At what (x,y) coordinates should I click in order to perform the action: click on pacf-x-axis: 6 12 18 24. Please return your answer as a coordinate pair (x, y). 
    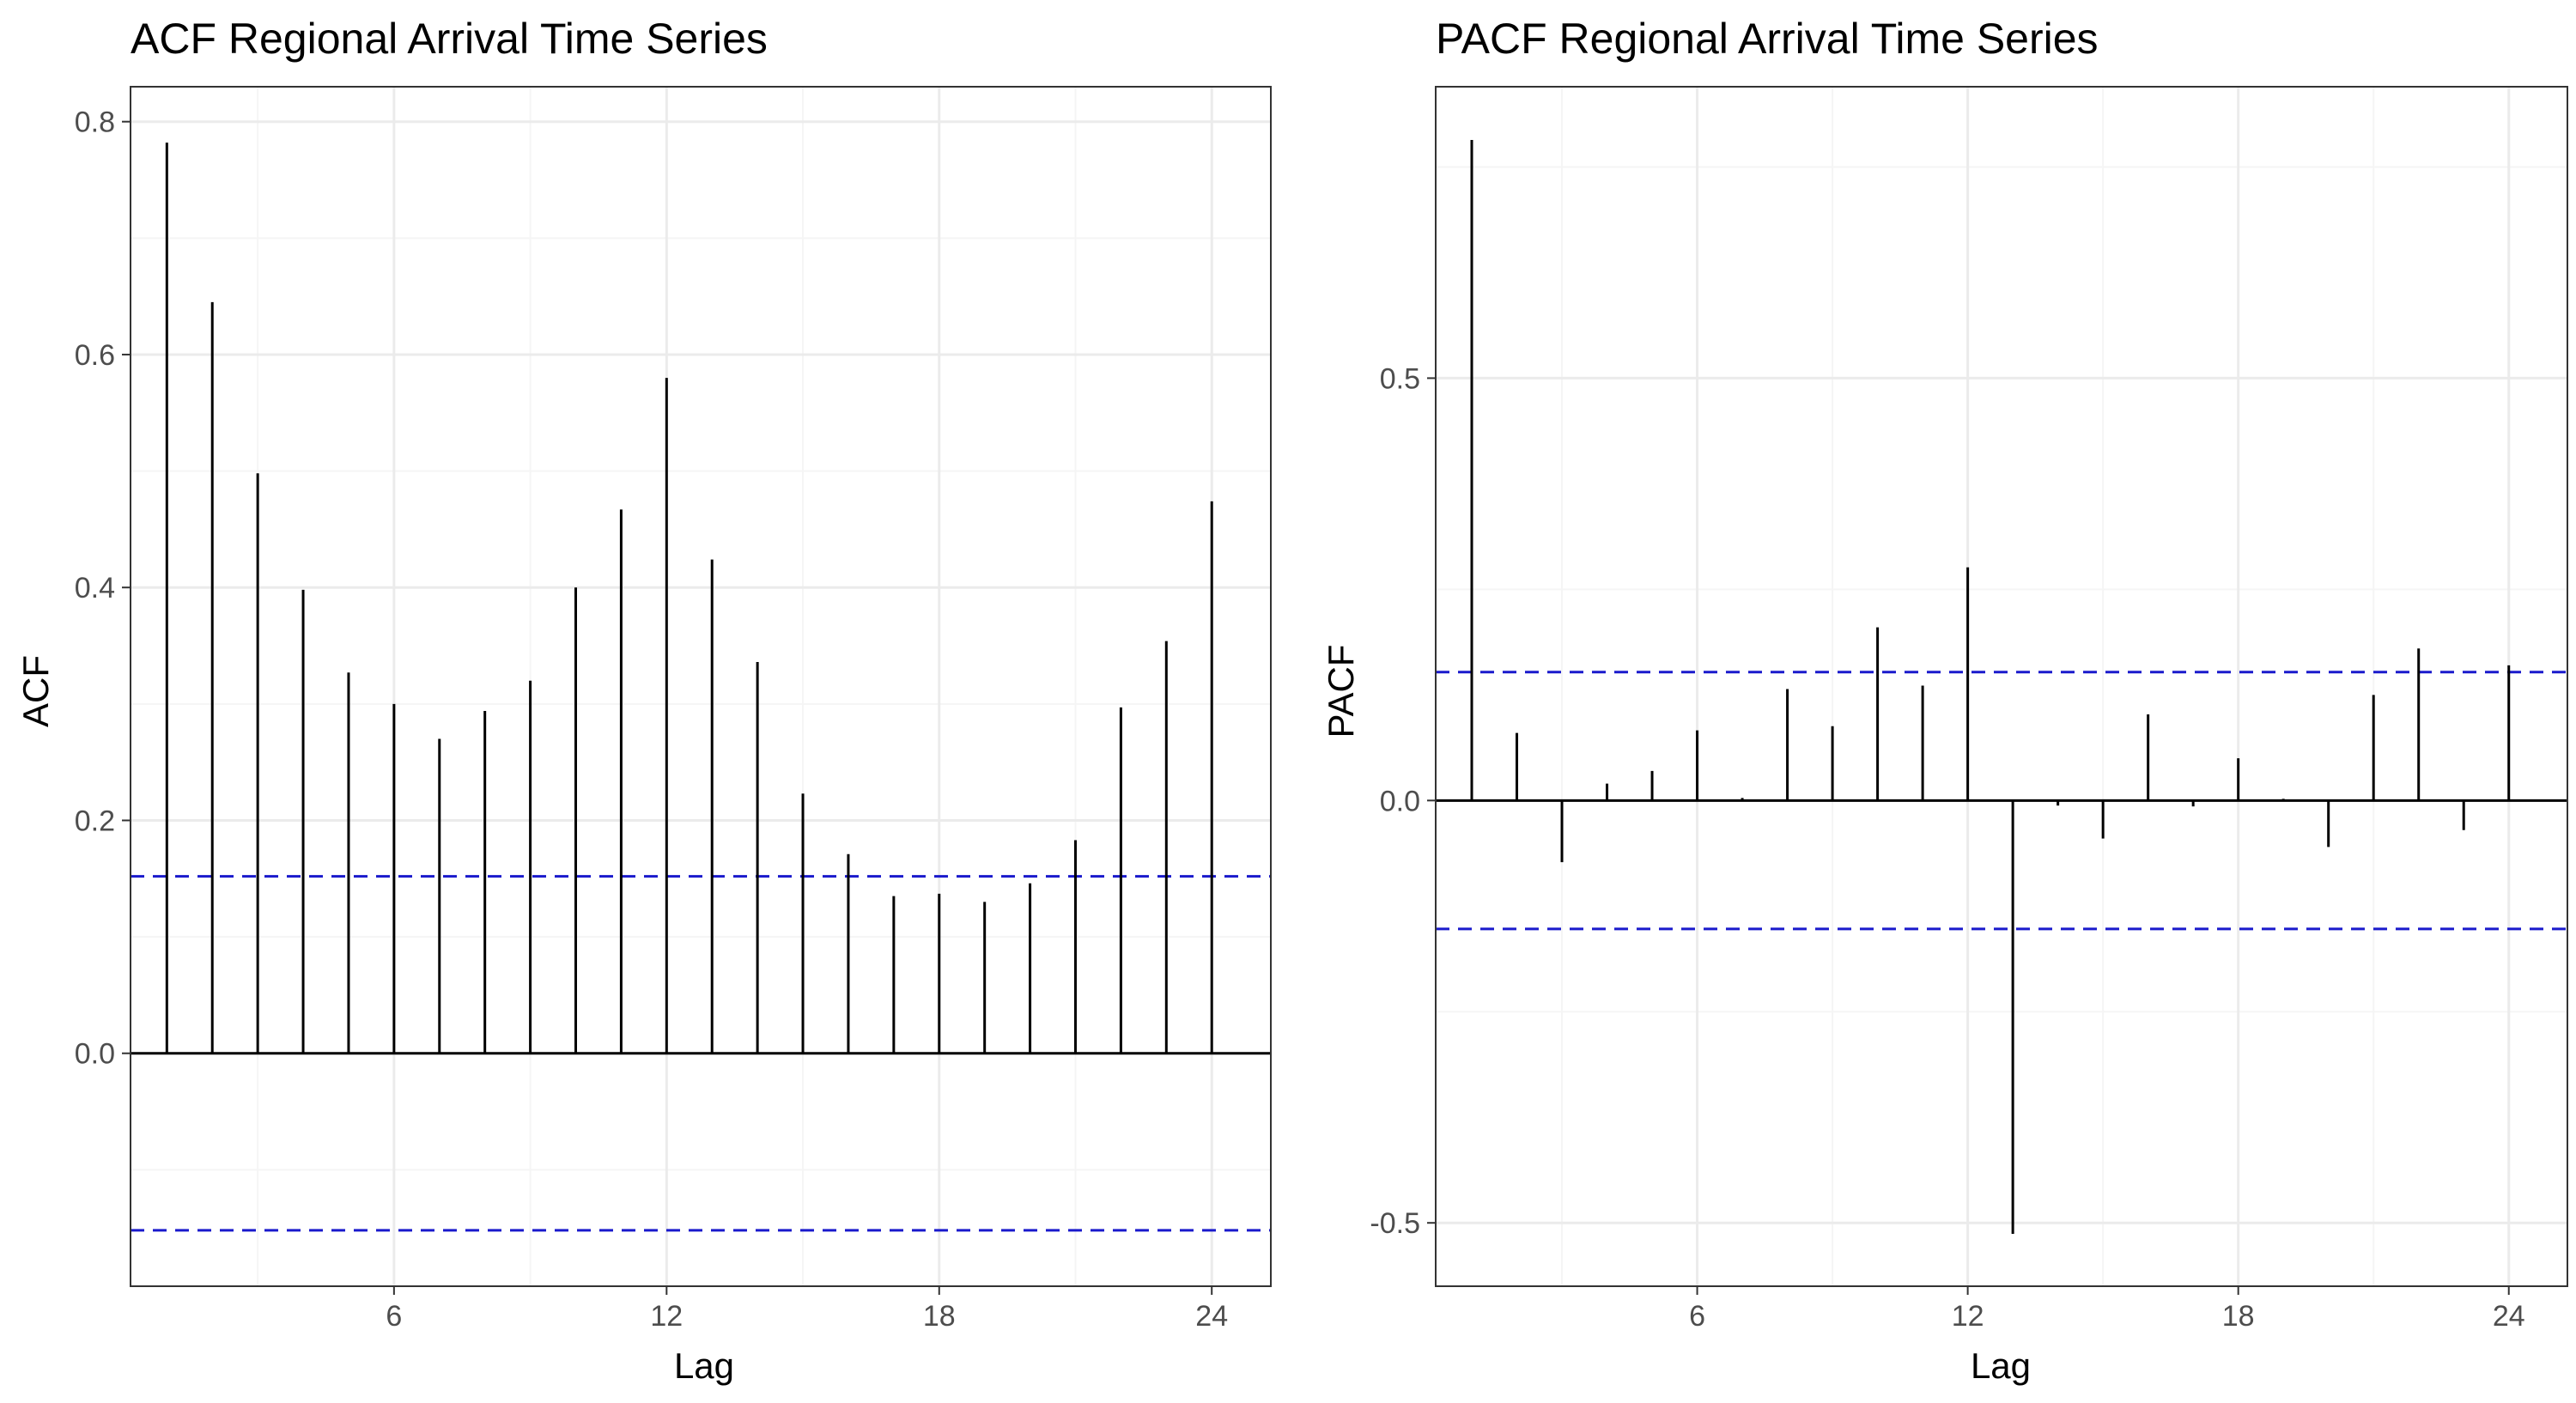
    Looking at the image, I should click on (2107, 1309).